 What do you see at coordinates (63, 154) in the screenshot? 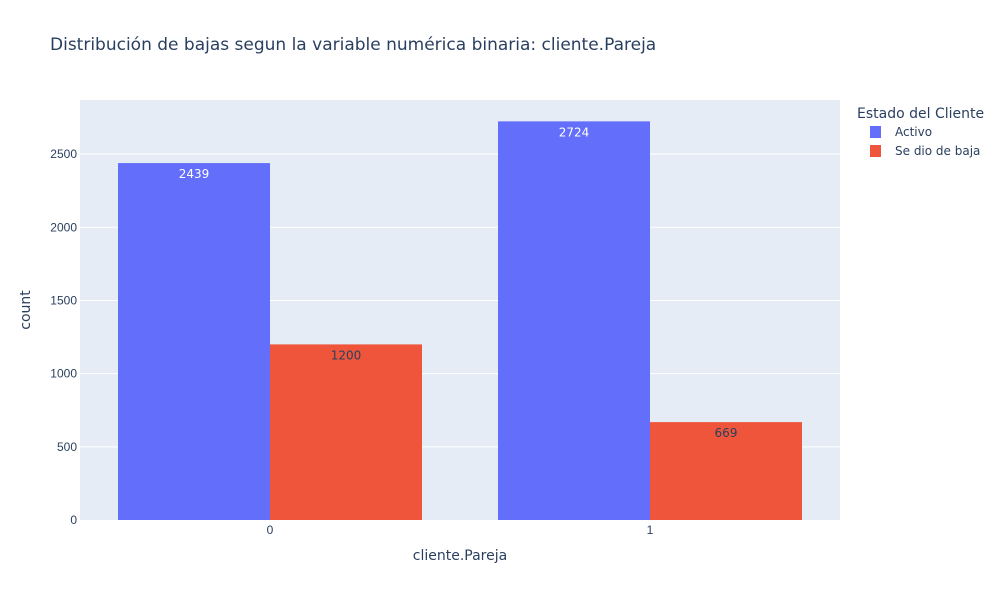
I see `y-tick-label: 2500` at bounding box center [63, 154].